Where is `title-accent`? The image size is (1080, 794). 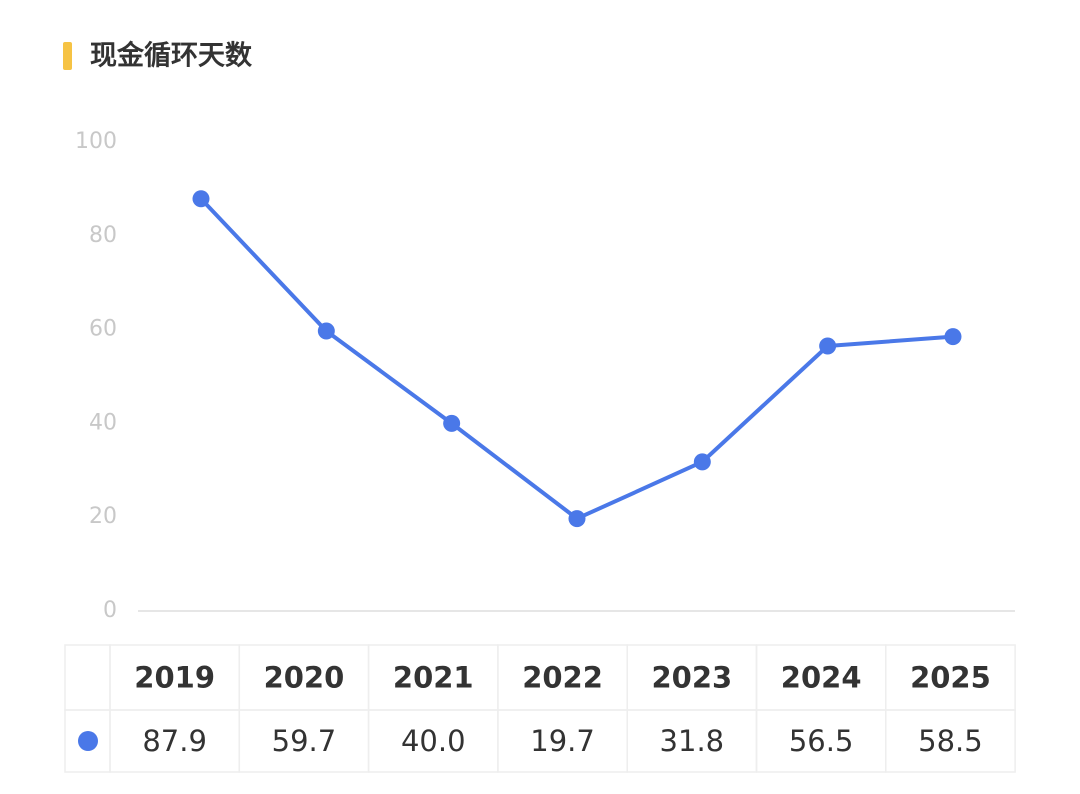 title-accent is located at coordinates (67, 56).